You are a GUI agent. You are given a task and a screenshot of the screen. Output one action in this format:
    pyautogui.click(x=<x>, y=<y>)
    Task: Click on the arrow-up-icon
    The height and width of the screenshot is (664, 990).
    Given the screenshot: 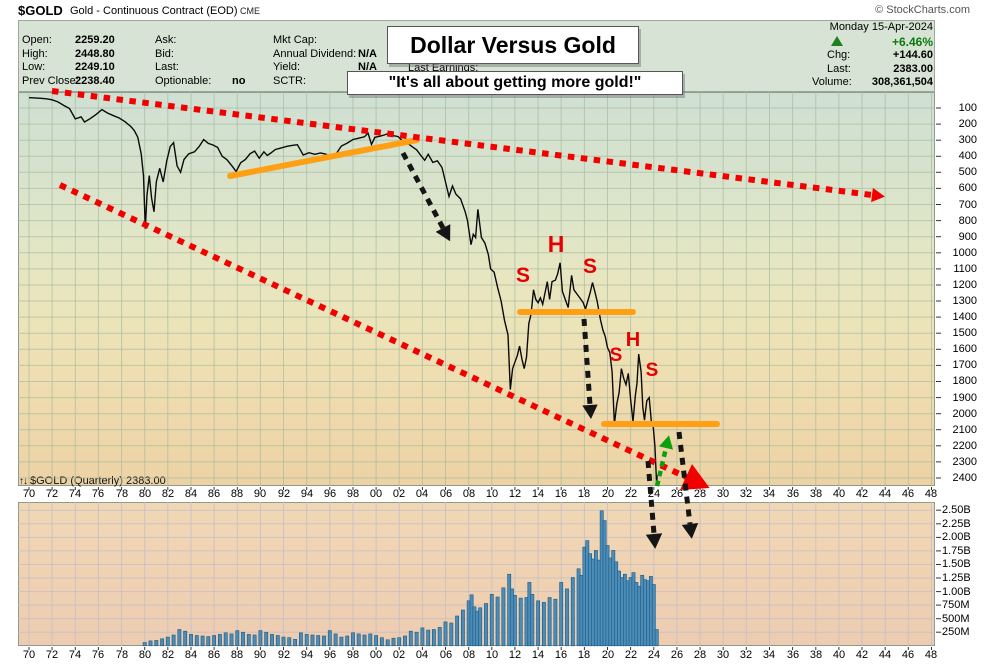 What is the action you would take?
    pyautogui.click(x=837, y=41)
    